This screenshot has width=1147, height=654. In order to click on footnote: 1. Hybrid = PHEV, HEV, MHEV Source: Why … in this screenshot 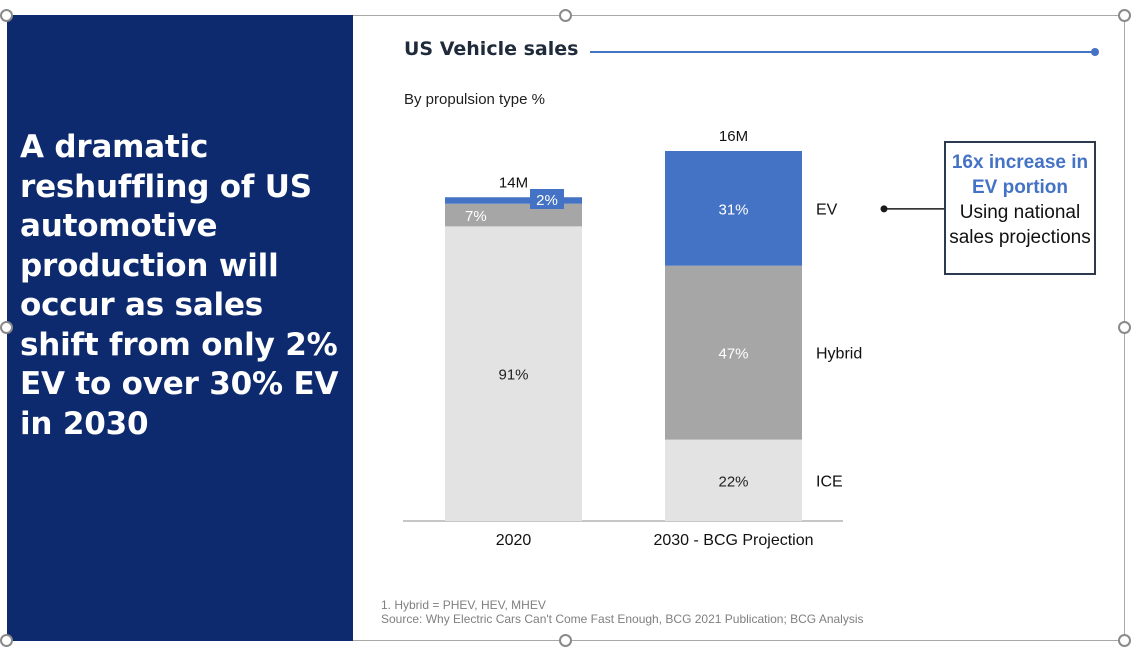, I will do `click(622, 612)`.